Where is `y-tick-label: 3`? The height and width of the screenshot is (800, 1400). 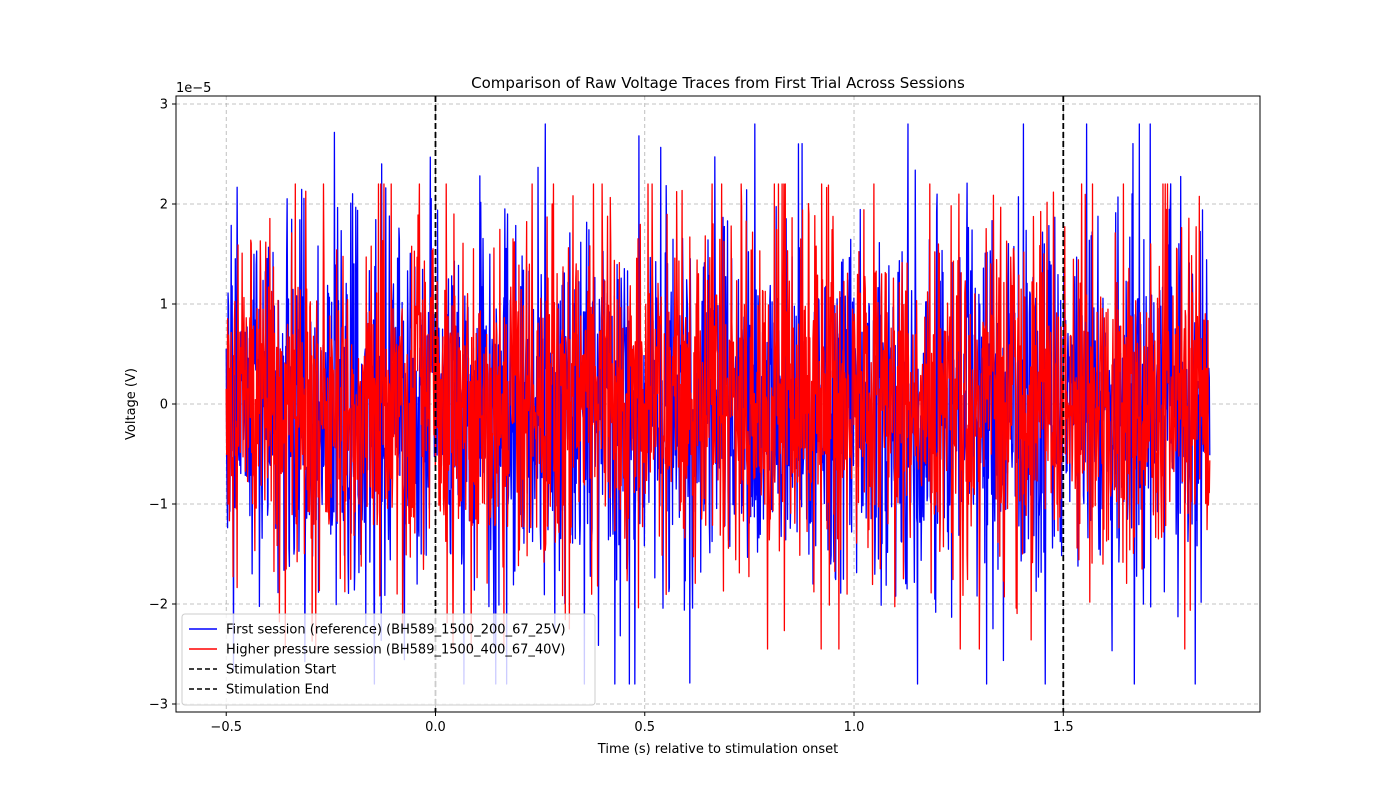 y-tick-label: 3 is located at coordinates (164, 105).